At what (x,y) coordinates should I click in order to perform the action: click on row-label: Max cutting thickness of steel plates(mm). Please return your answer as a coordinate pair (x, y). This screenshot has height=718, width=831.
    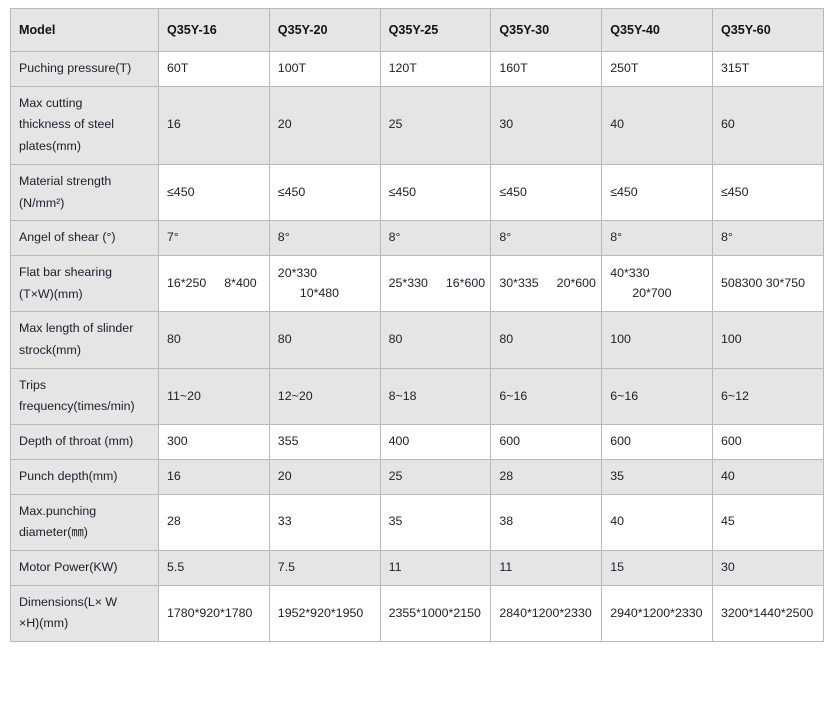
    Looking at the image, I should click on (84, 125).